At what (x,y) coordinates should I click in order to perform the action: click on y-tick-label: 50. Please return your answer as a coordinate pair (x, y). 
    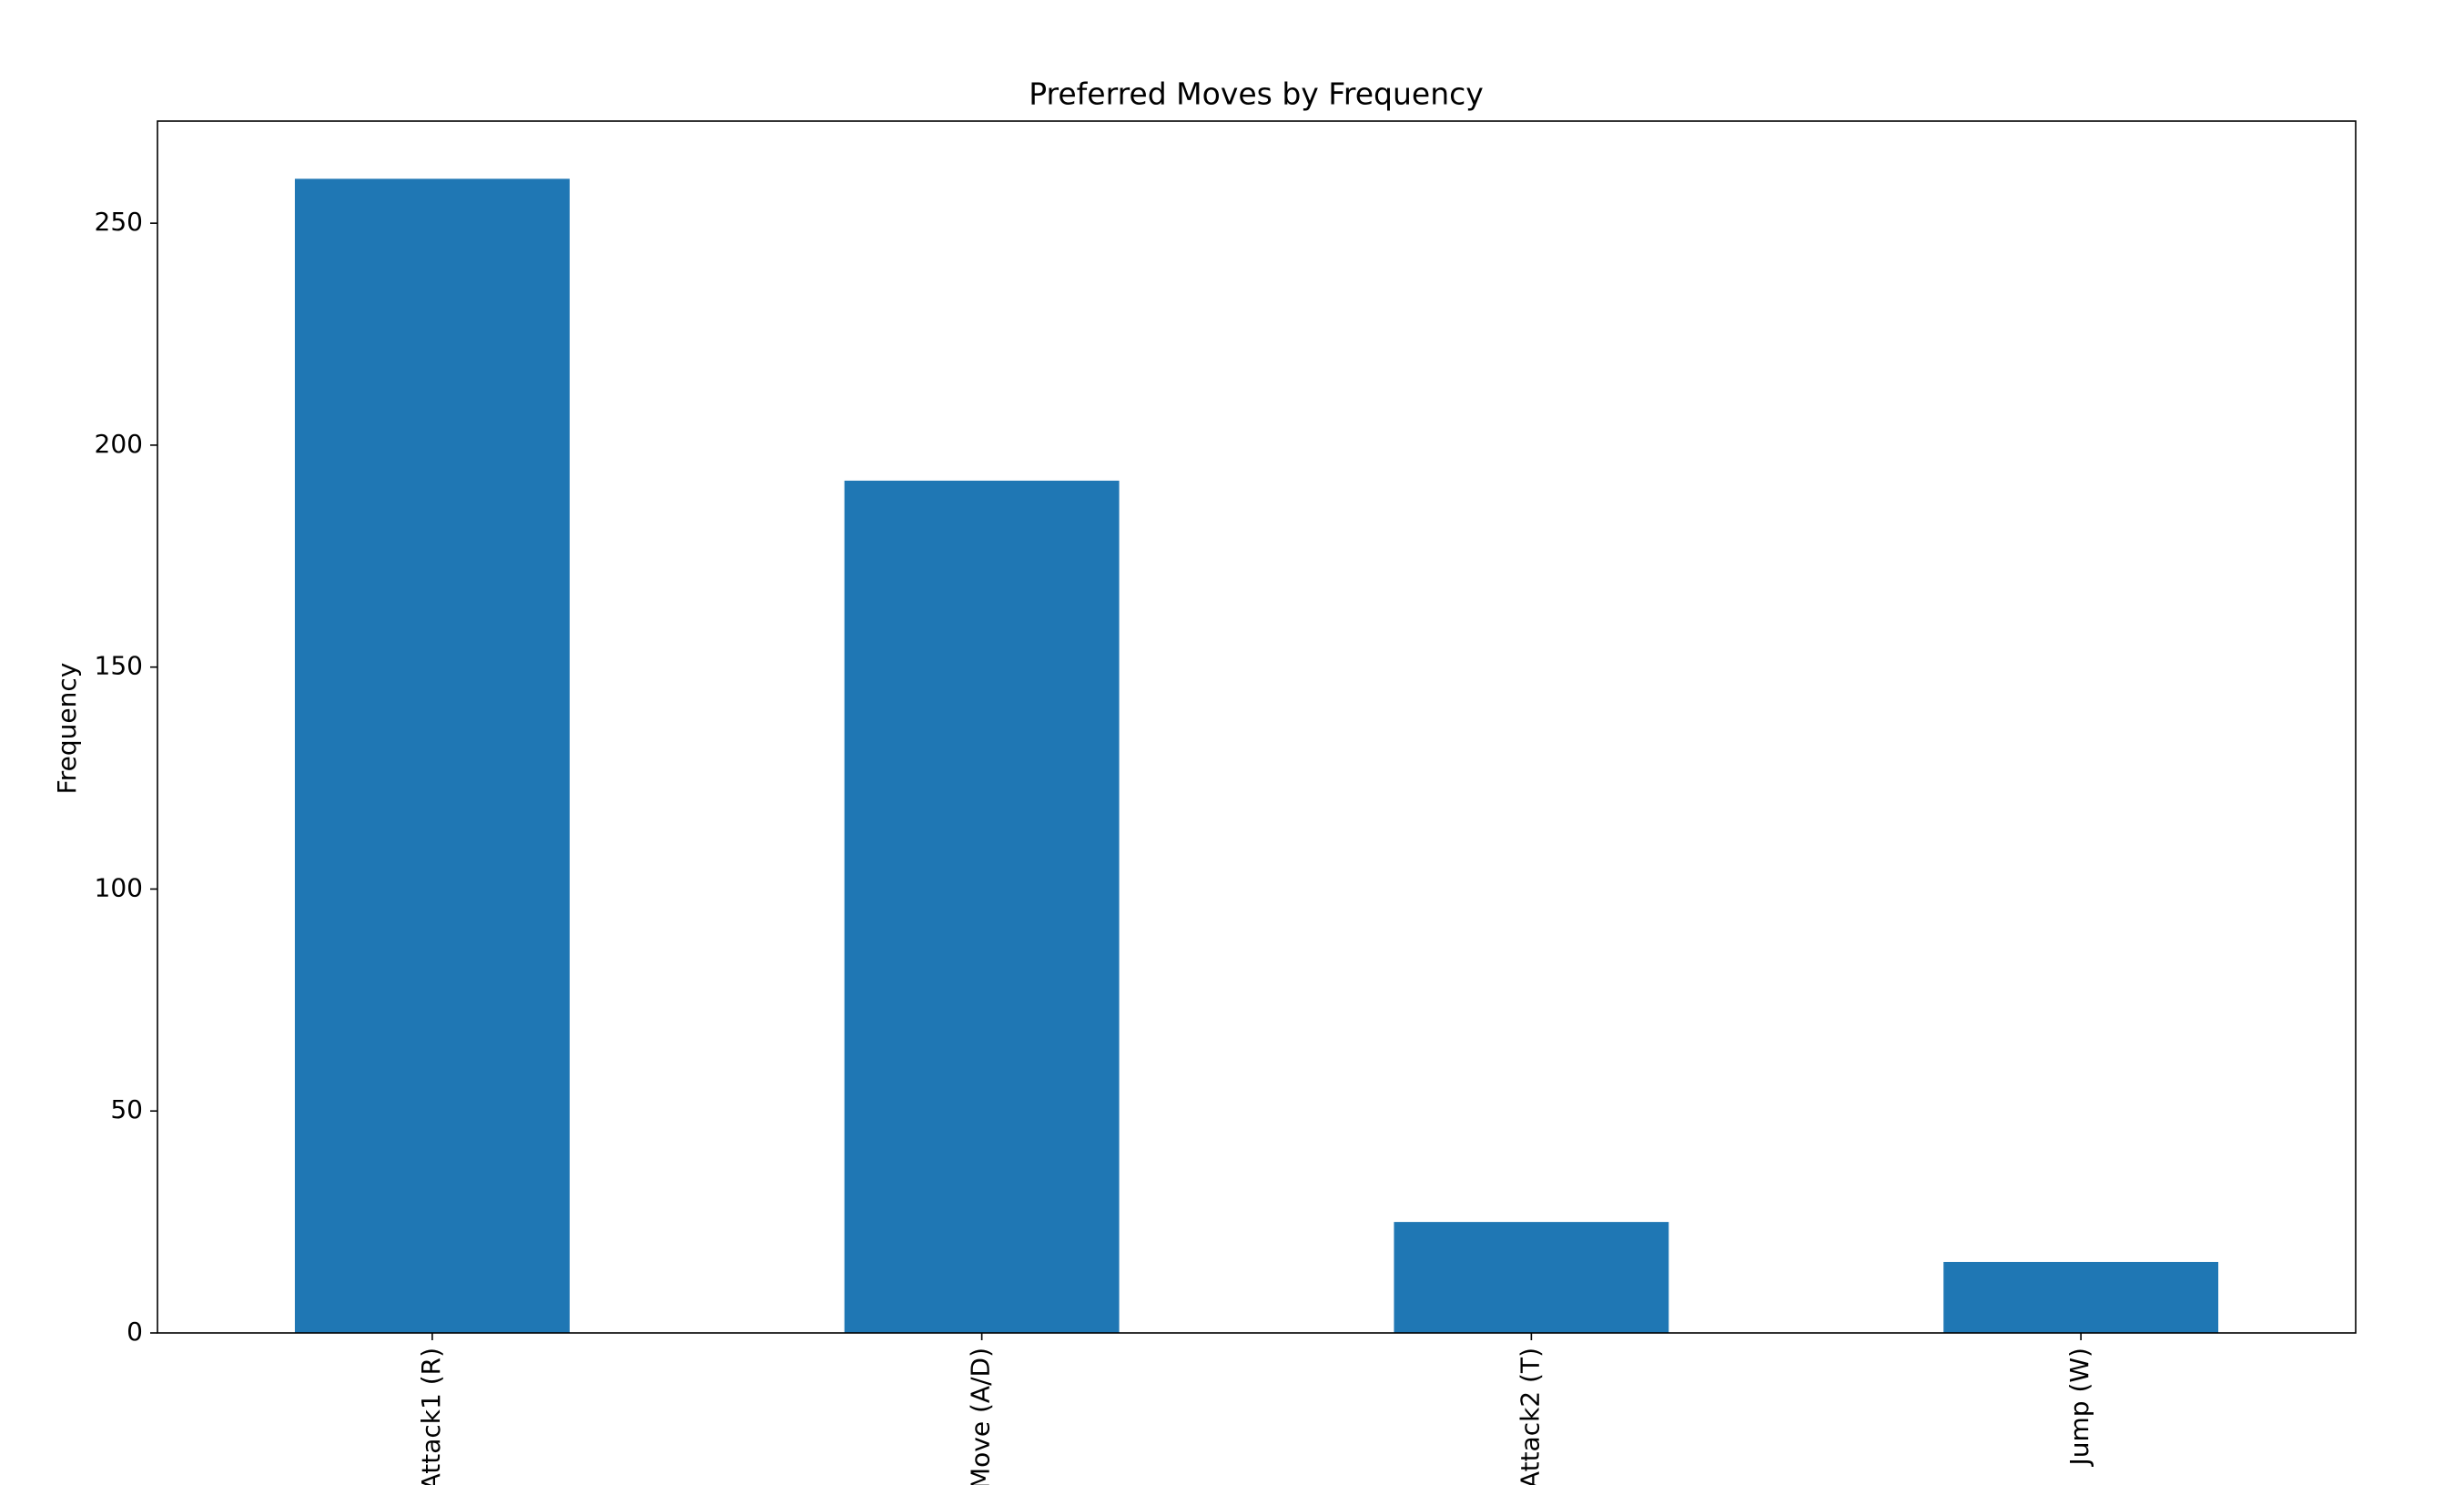
    Looking at the image, I should click on (127, 1109).